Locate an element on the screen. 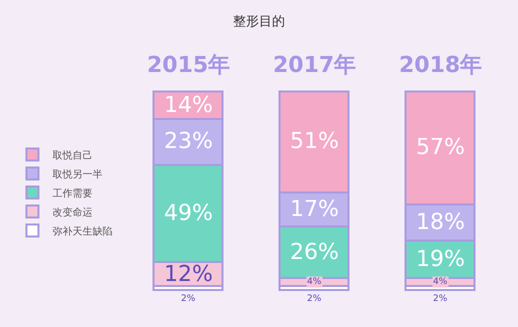 This screenshot has width=518, height=327. legend-label: 取悦另一半 is located at coordinates (77, 174).